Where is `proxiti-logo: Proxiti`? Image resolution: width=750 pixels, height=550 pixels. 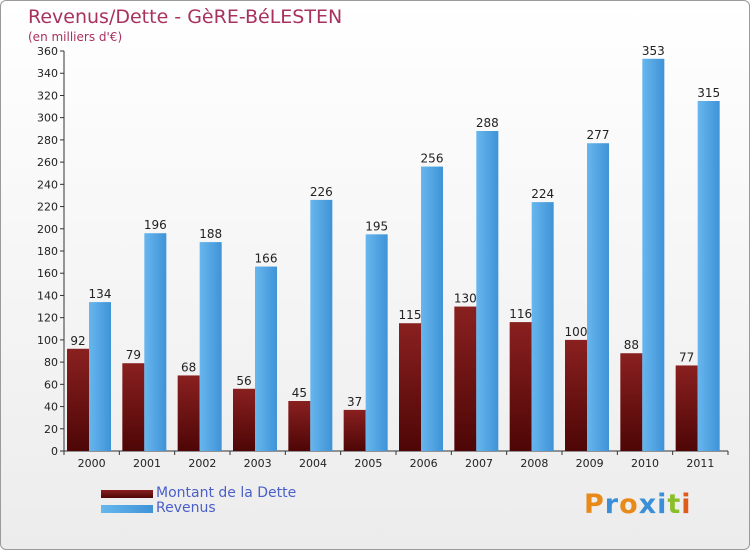
proxiti-logo: Proxiti is located at coordinates (638, 504).